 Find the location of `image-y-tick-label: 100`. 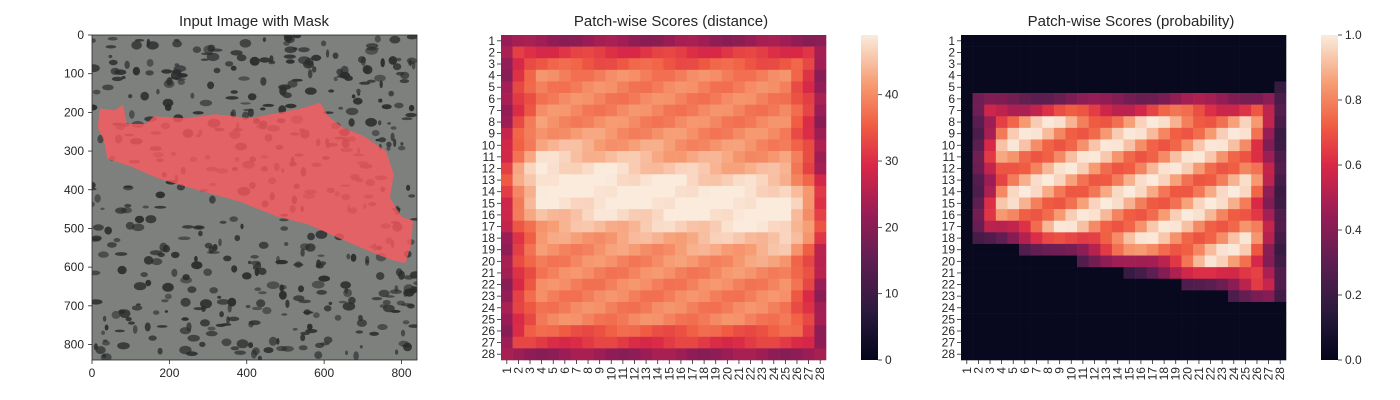

image-y-tick-label: 100 is located at coordinates (74, 74).